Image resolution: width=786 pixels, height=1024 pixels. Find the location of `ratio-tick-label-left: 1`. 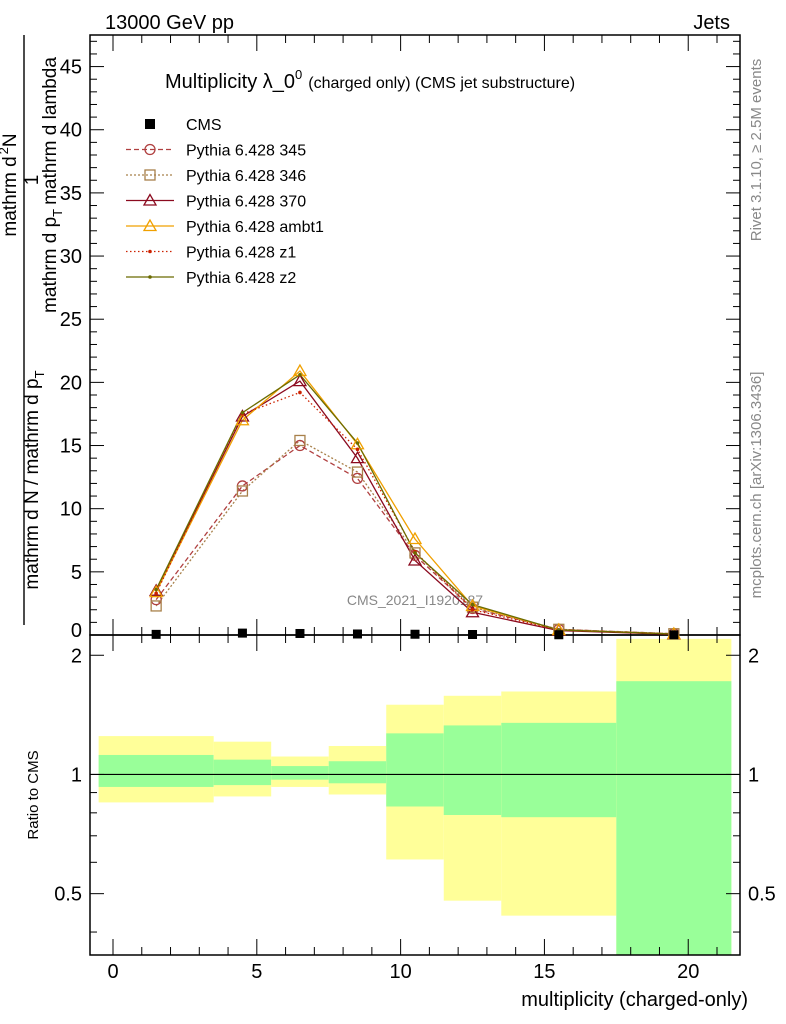

ratio-tick-label-left: 1 is located at coordinates (76, 775).